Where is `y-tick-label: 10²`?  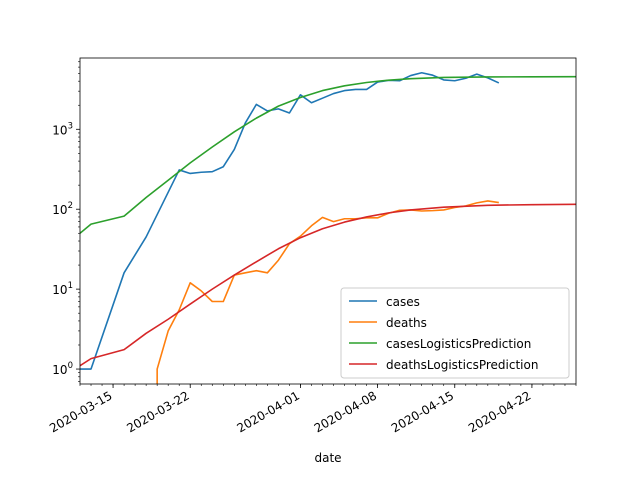
y-tick-label: 10² is located at coordinates (62, 209).